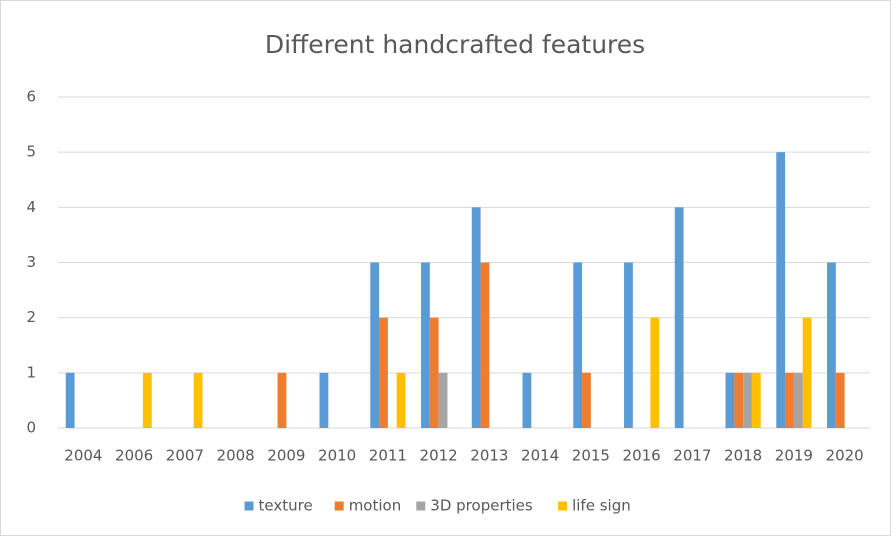 The width and height of the screenshot is (896, 539). What do you see at coordinates (31, 428) in the screenshot?
I see `y-tick-label: 0` at bounding box center [31, 428].